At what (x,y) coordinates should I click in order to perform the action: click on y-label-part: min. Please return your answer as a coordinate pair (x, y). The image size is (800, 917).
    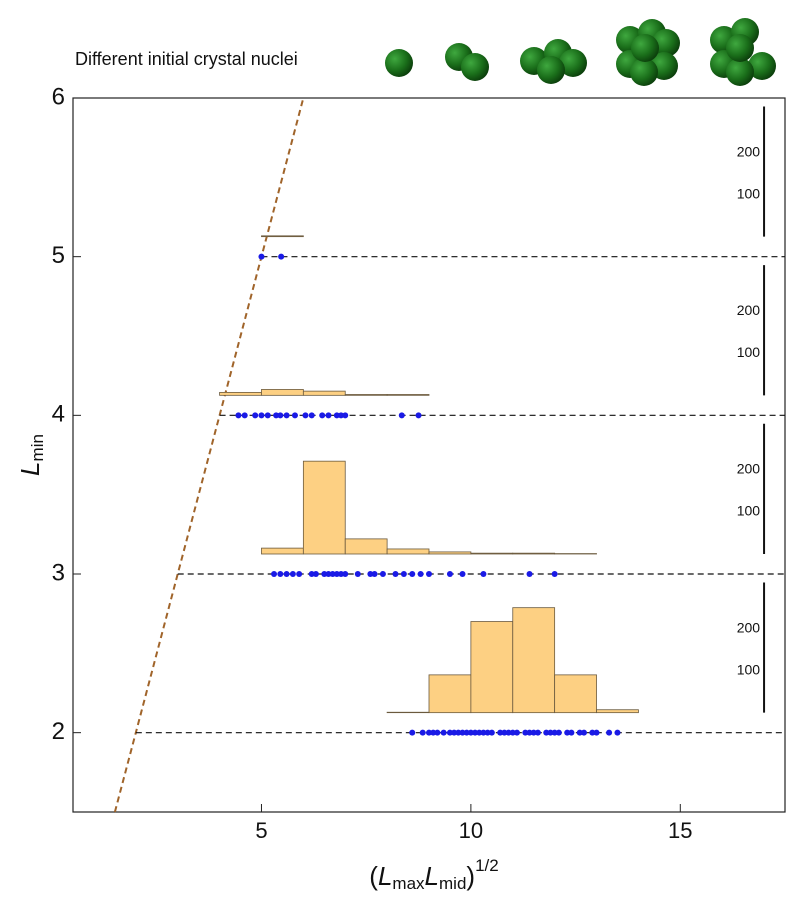
    Looking at the image, I should click on (37, 447).